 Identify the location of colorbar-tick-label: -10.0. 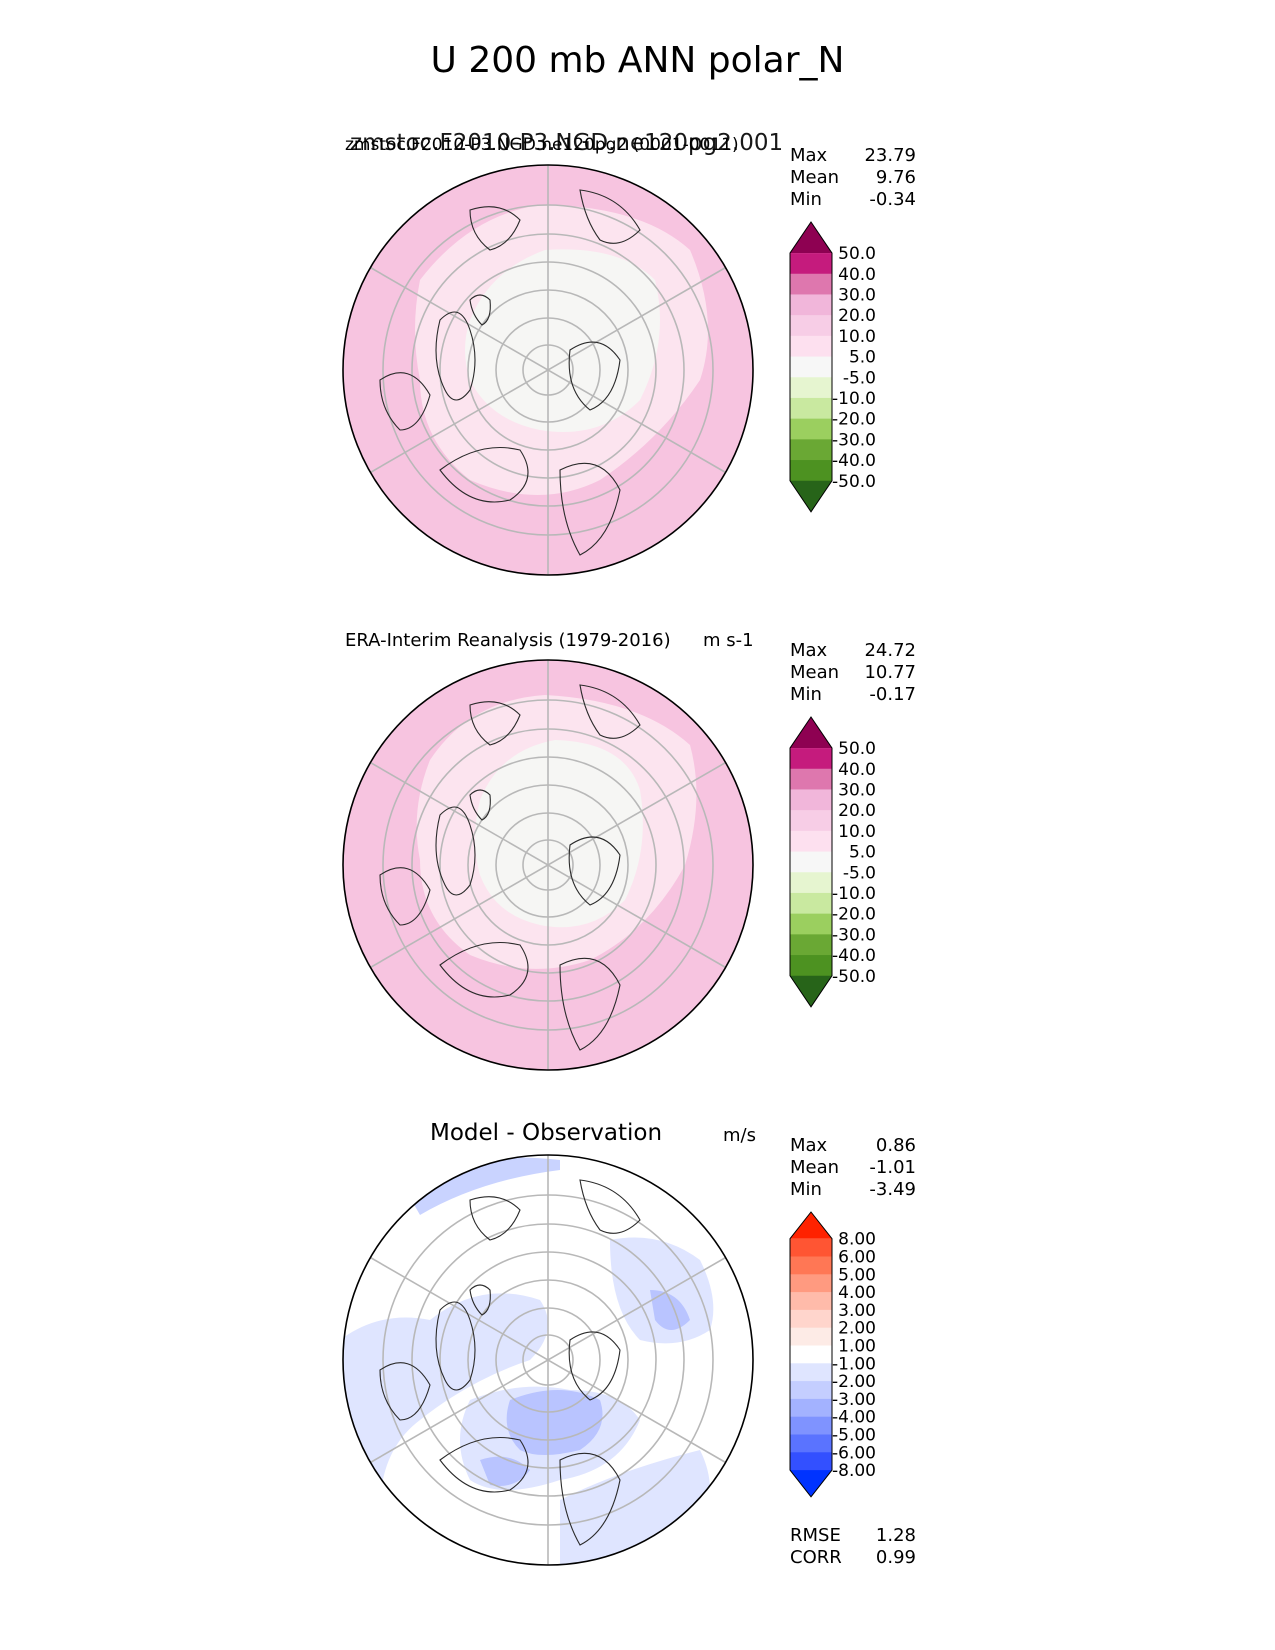
(854, 894).